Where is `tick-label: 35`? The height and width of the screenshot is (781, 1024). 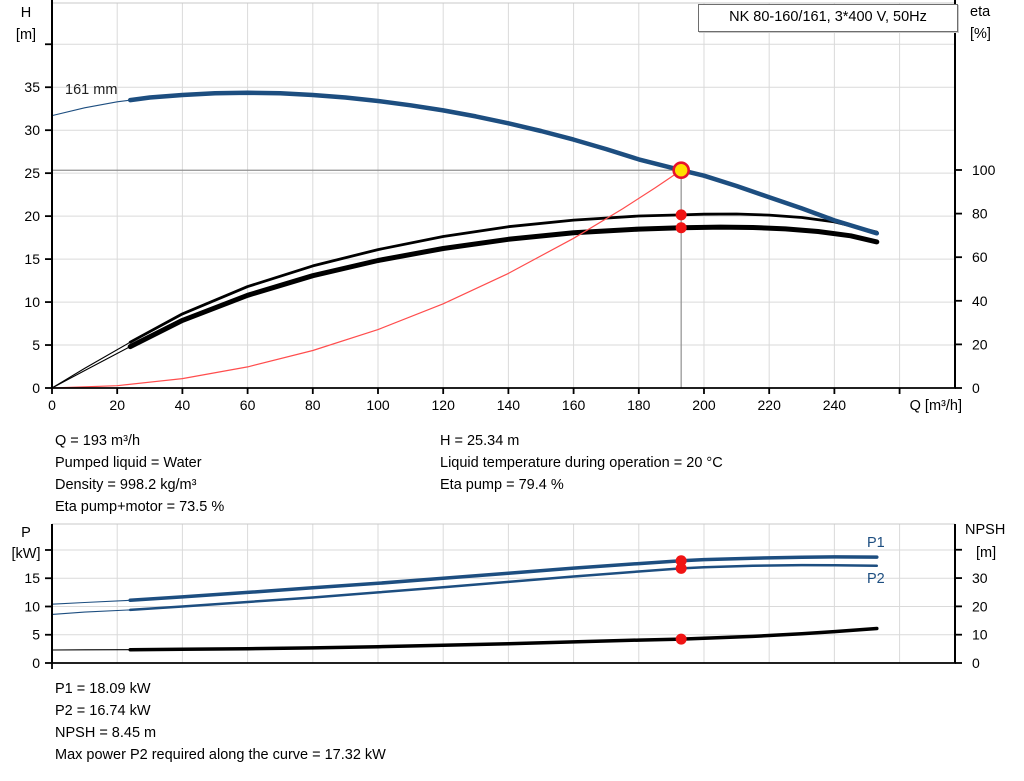
tick-label: 35 is located at coordinates (32, 87).